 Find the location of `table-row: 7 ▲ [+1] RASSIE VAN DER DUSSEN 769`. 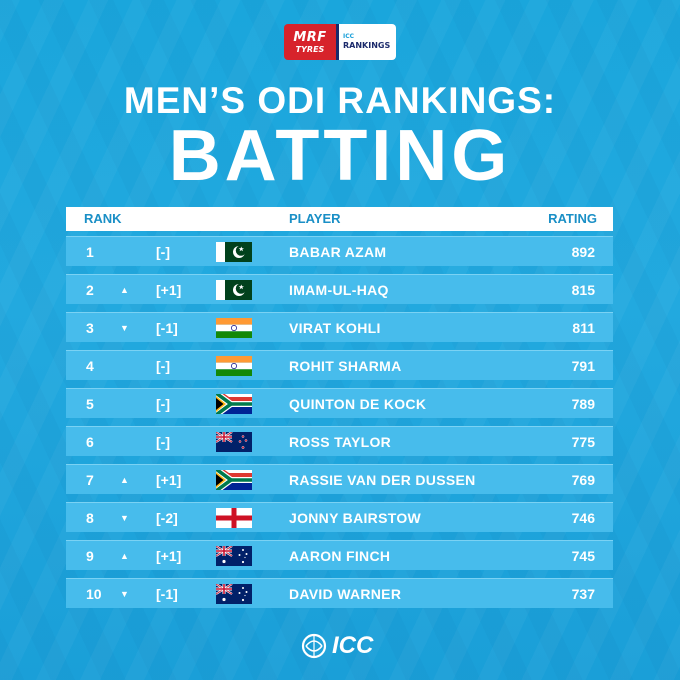

table-row: 7 ▲ [+1] RASSIE VAN DER DUSSEN 769 is located at coordinates (339, 479).